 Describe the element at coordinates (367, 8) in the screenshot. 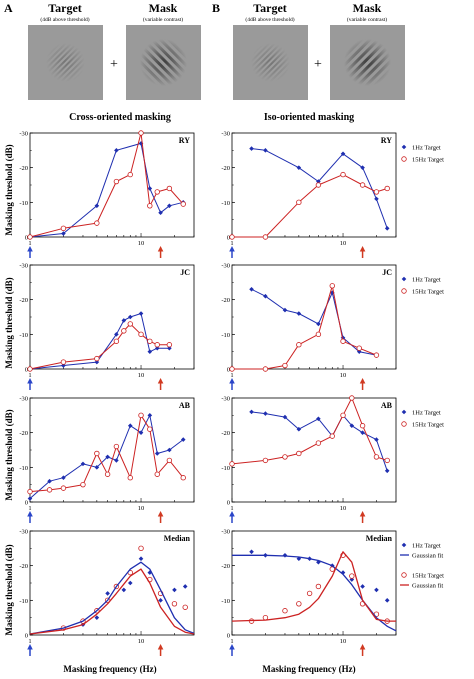

I see `mask-title-b: Mask` at that location.